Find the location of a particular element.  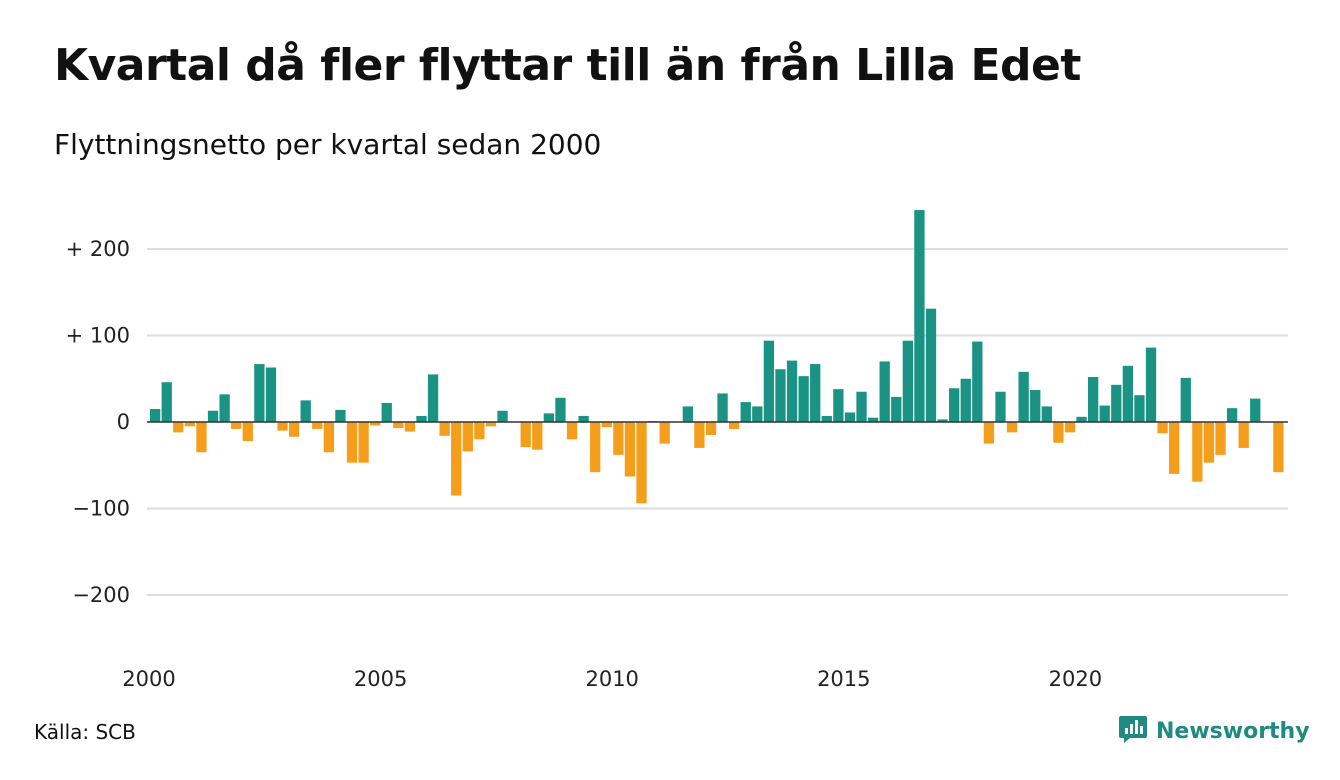

y-tick-label: + 100 is located at coordinates (98, 336).